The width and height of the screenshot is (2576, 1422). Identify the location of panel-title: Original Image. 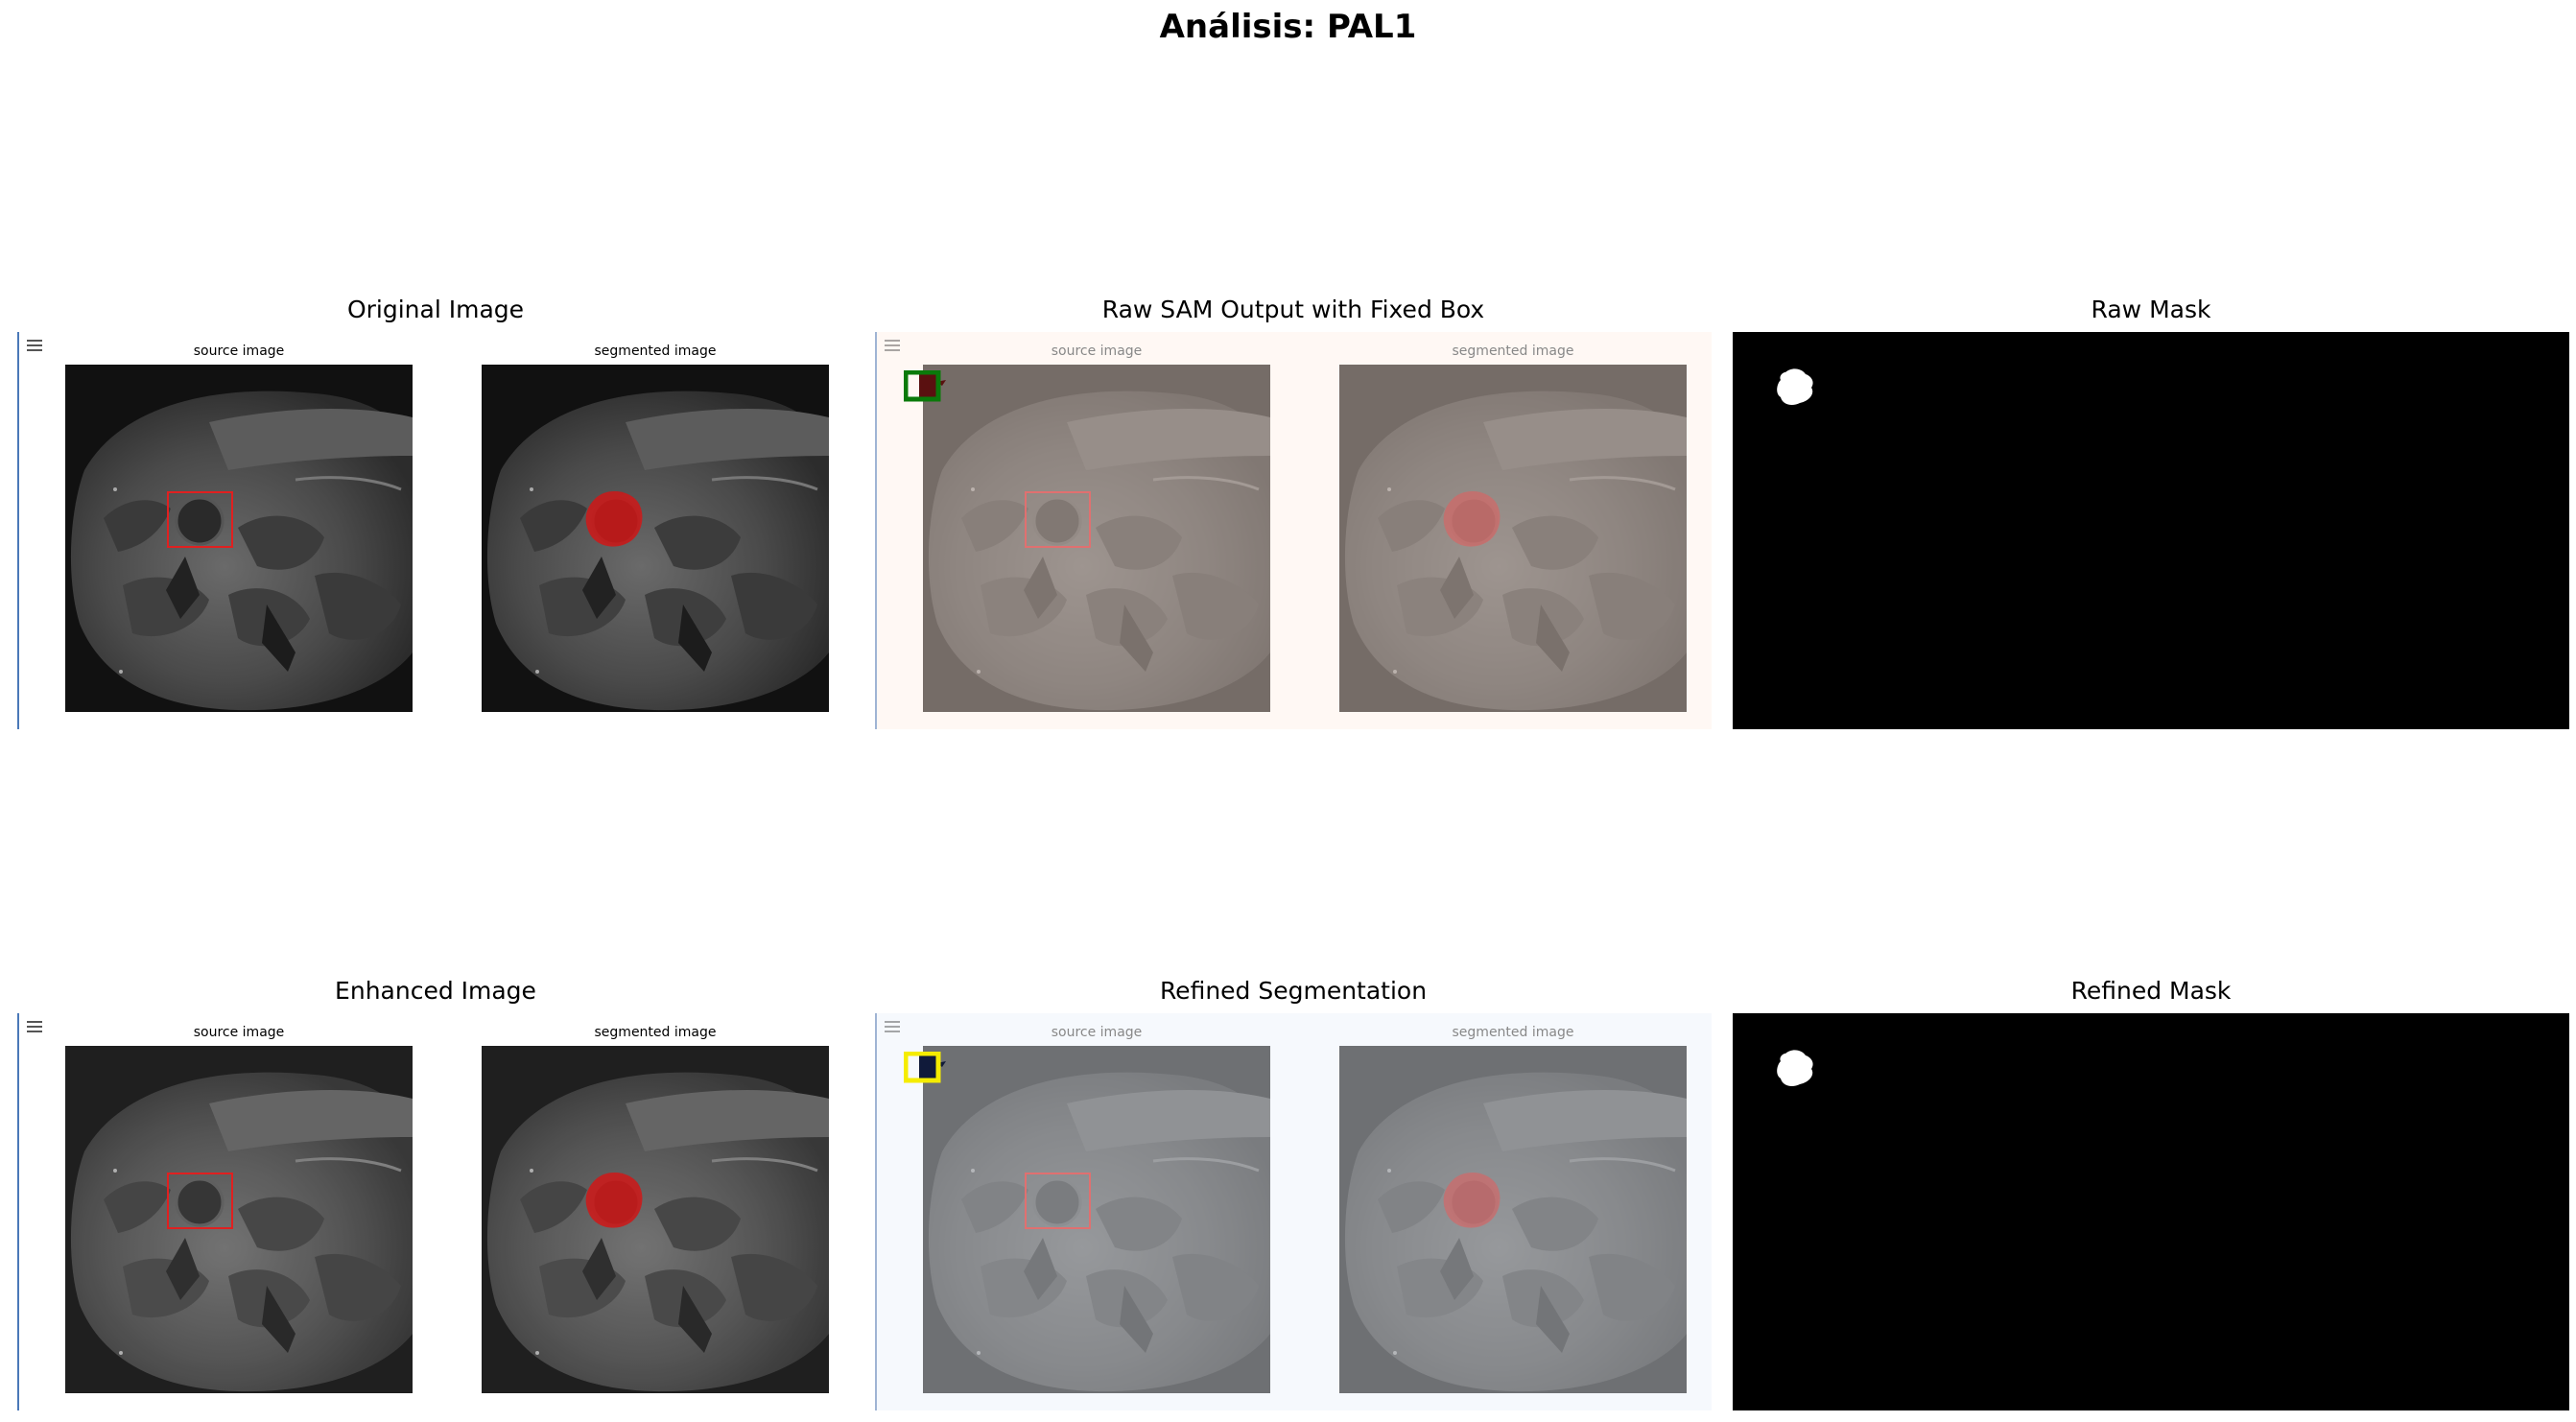
(435, 309).